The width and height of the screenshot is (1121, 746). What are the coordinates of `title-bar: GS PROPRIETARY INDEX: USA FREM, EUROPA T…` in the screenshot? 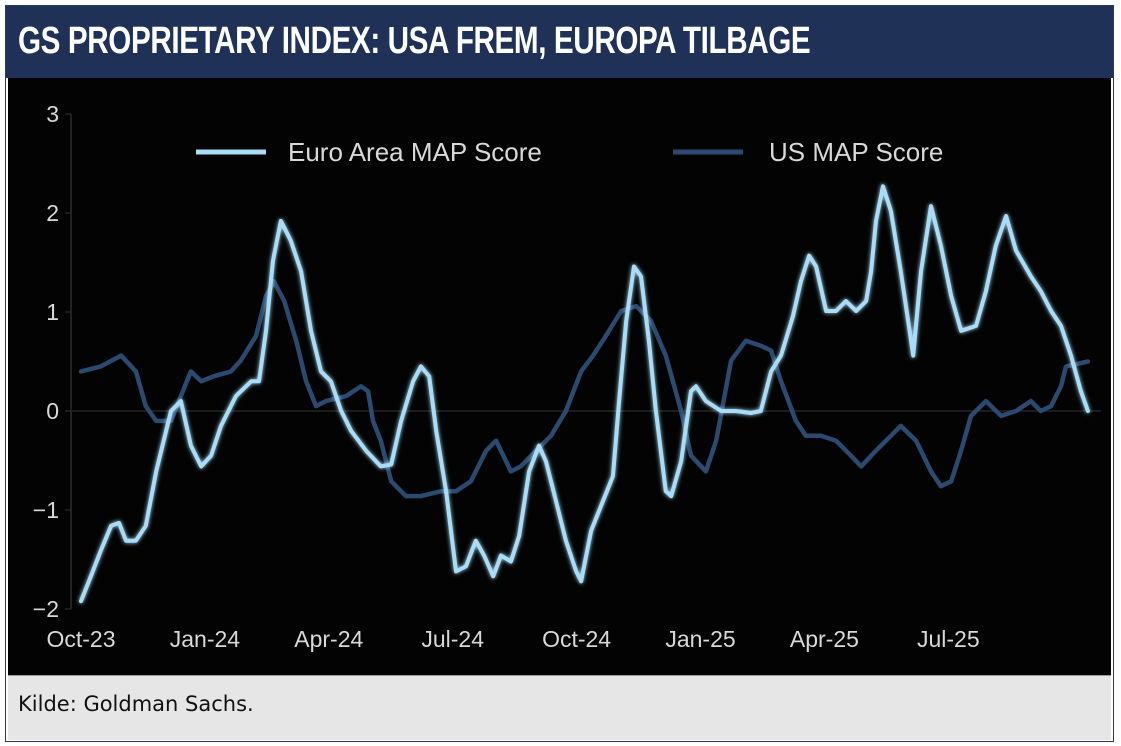 It's located at (559, 42).